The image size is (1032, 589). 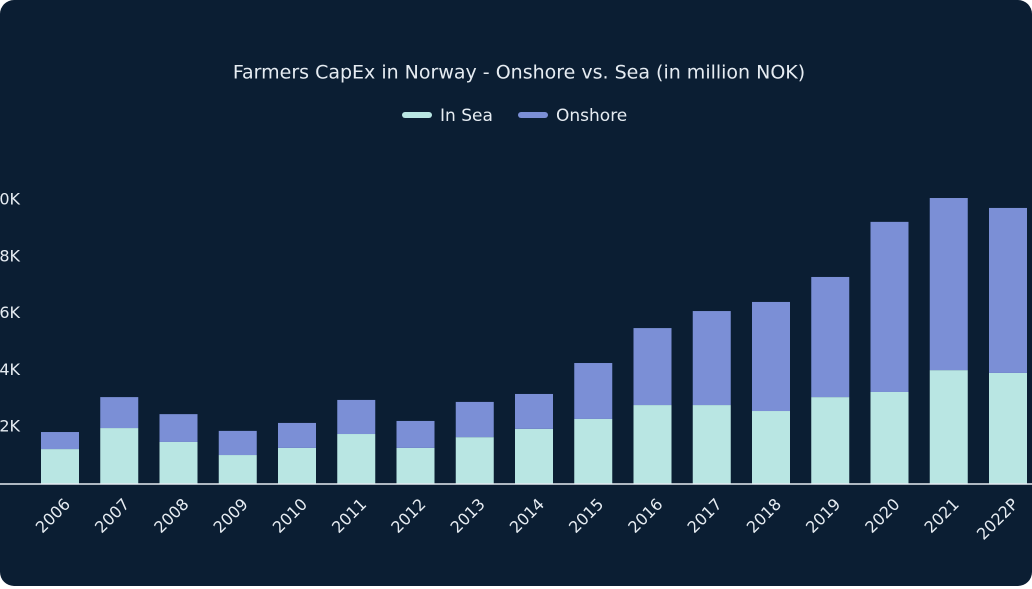 What do you see at coordinates (10, 199) in the screenshot?
I see `y-tick-label: 10K` at bounding box center [10, 199].